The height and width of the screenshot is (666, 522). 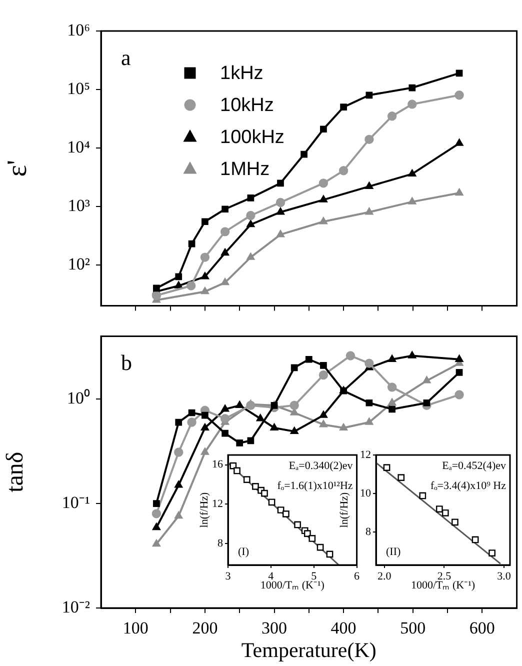 I want to click on legend-label: 1MHz, so click(x=245, y=169).